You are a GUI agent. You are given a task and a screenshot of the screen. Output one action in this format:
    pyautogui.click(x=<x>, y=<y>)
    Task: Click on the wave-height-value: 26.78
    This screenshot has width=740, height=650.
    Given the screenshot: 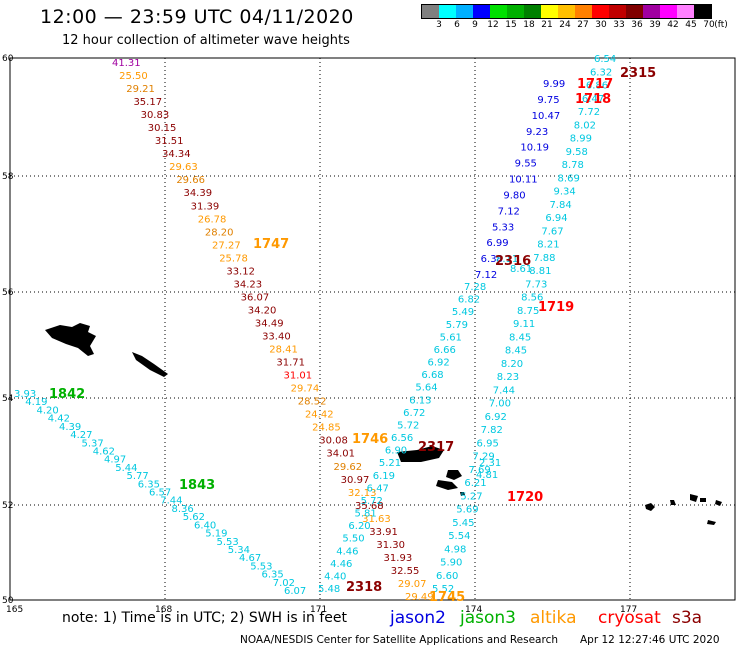 What is the action you would take?
    pyautogui.click(x=212, y=219)
    